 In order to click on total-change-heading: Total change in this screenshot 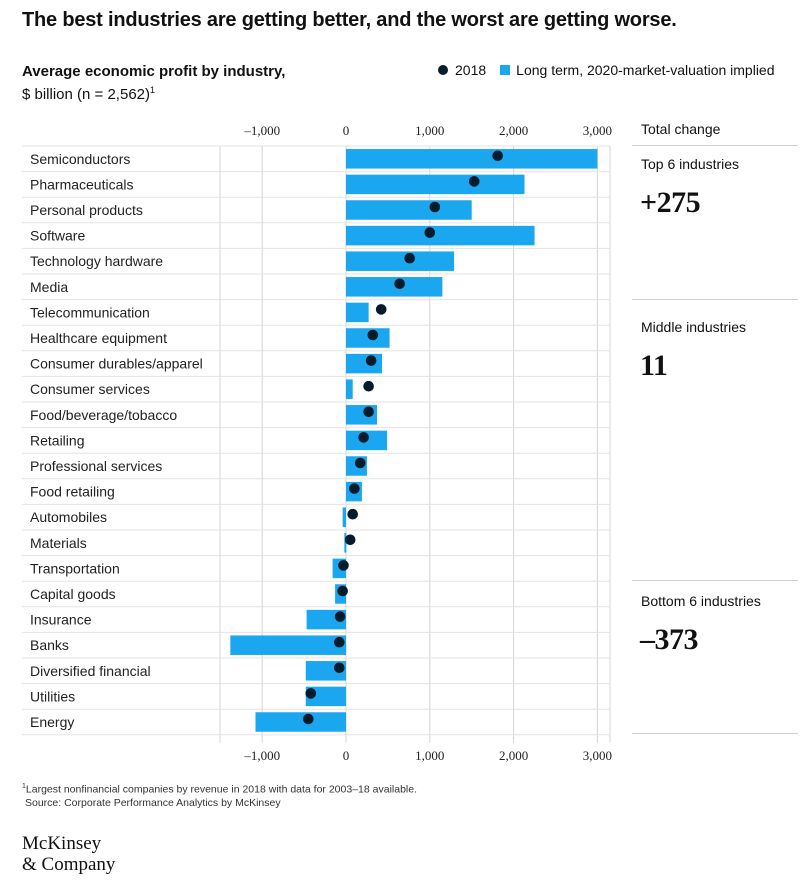, I will do `click(681, 129)`.